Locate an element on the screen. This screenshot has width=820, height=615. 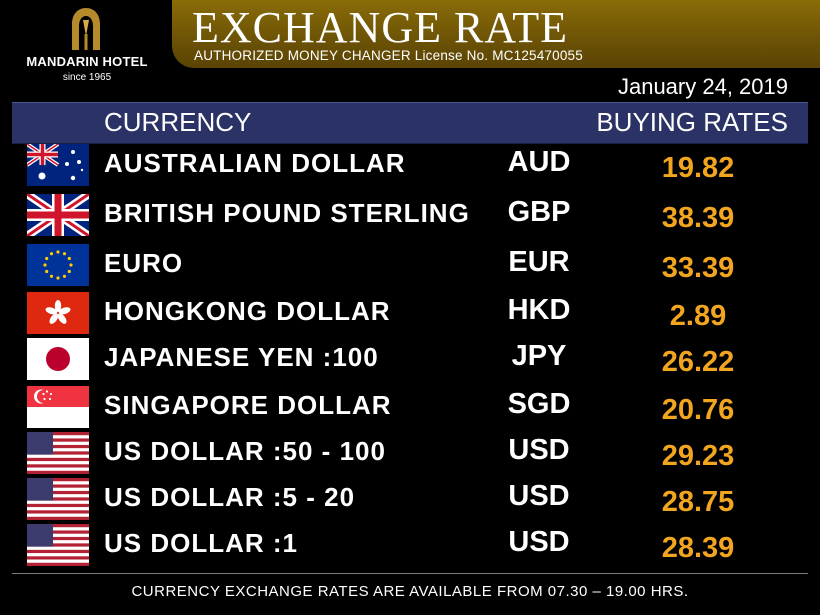
currency-name: BRITISH POUND STERLING is located at coordinates (287, 213).